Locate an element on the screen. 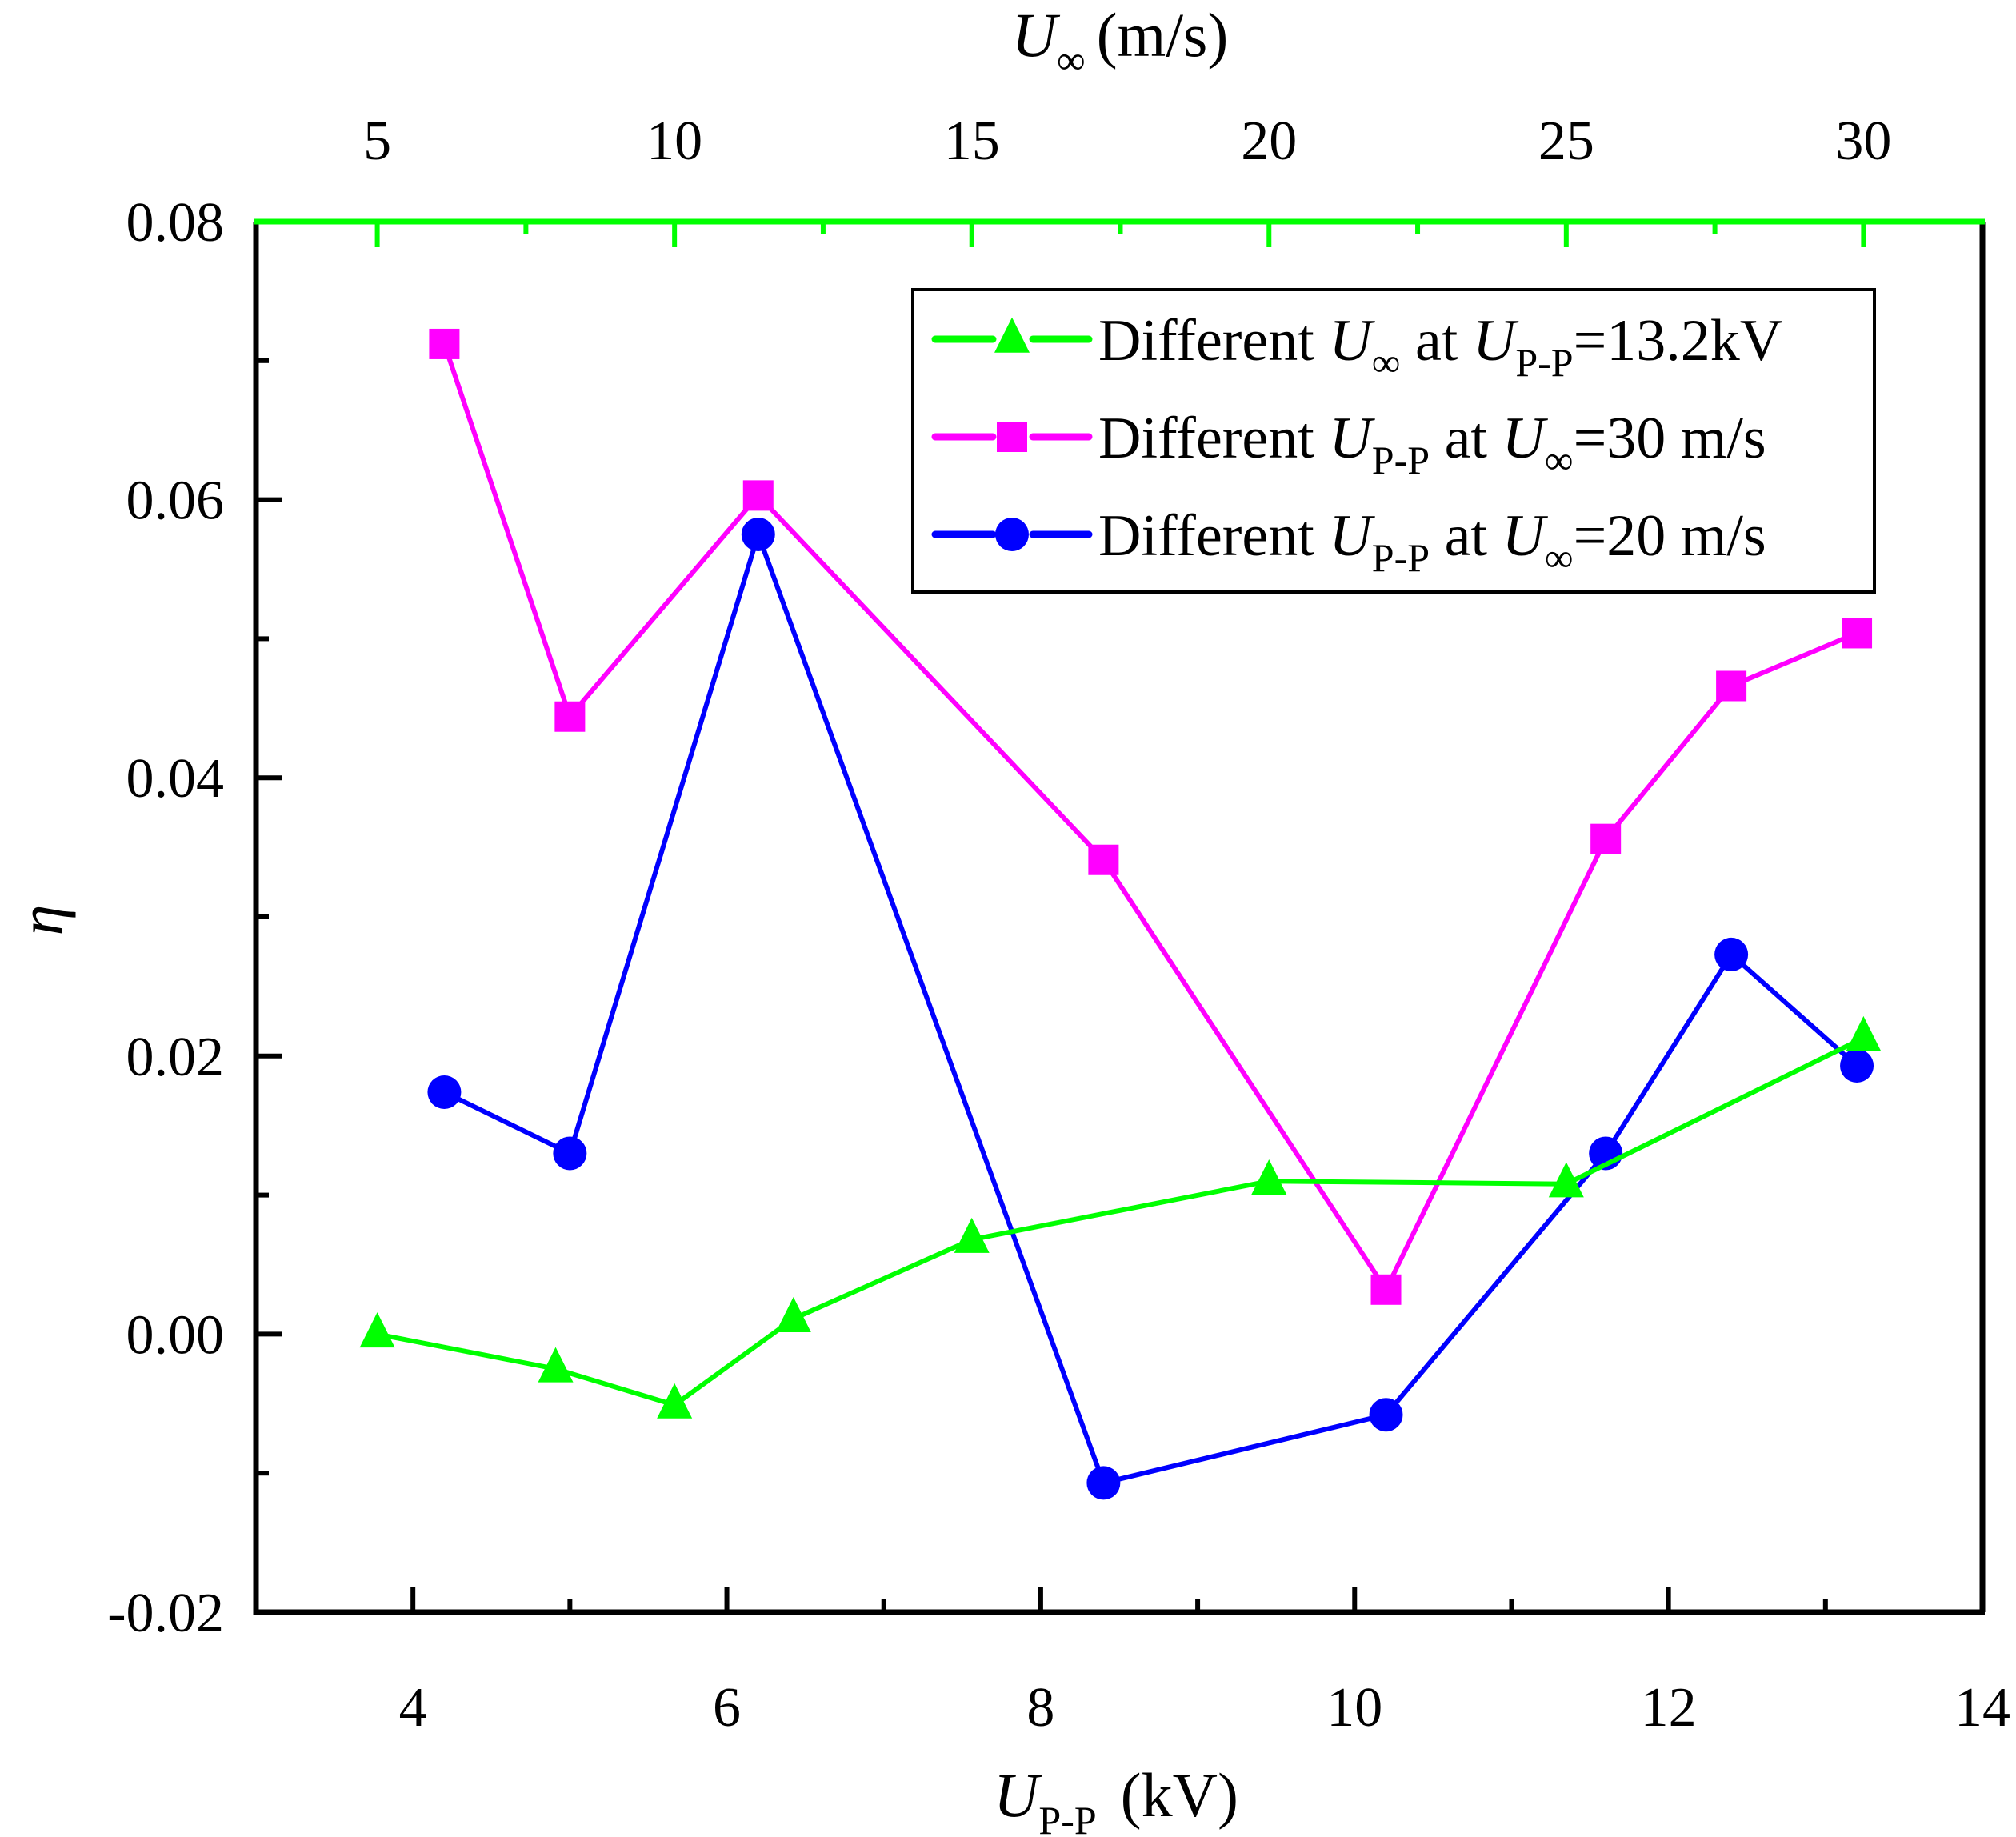 The image size is (2016, 1837). x2-axis-title-unit: (m/s) is located at coordinates (1163, 35).